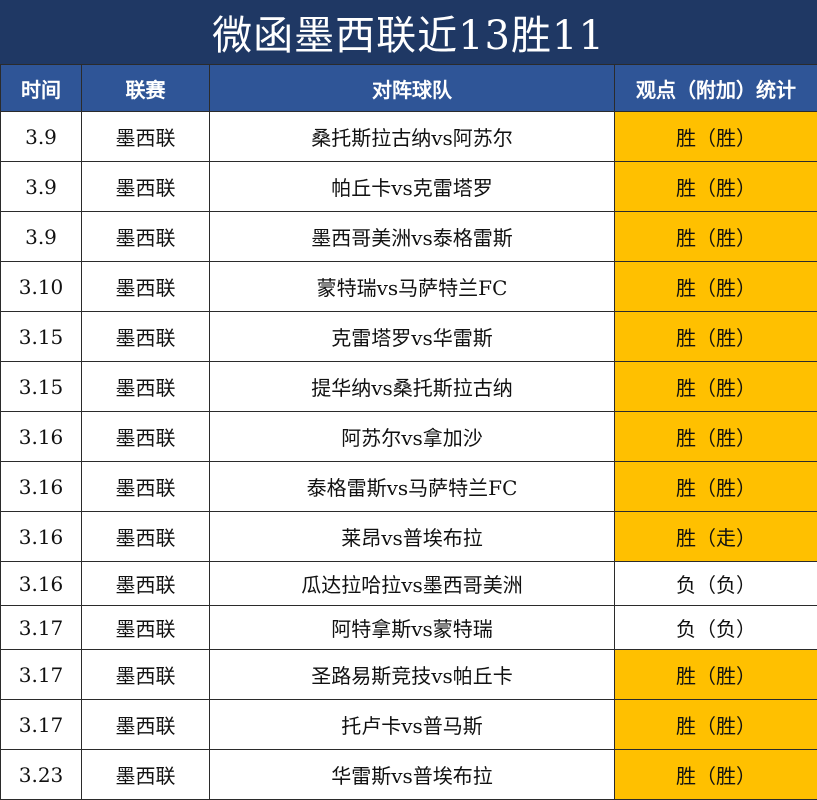 The image size is (817, 800). Describe the element at coordinates (412, 725) in the screenshot. I see `match-cell: 托卢卡vs普马斯` at that location.